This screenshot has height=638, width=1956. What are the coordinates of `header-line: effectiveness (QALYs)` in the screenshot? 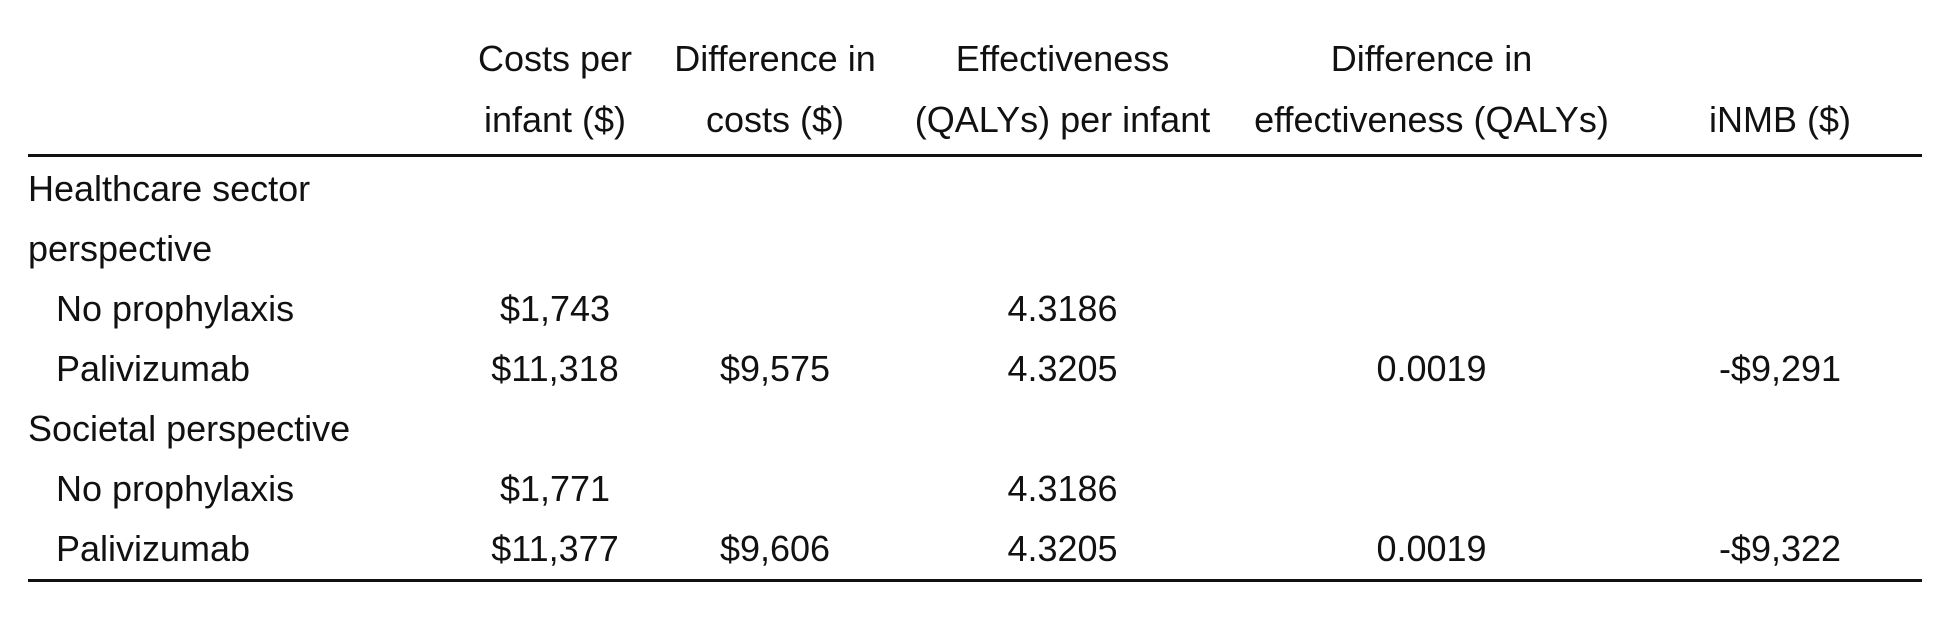 It's located at (1431, 119).